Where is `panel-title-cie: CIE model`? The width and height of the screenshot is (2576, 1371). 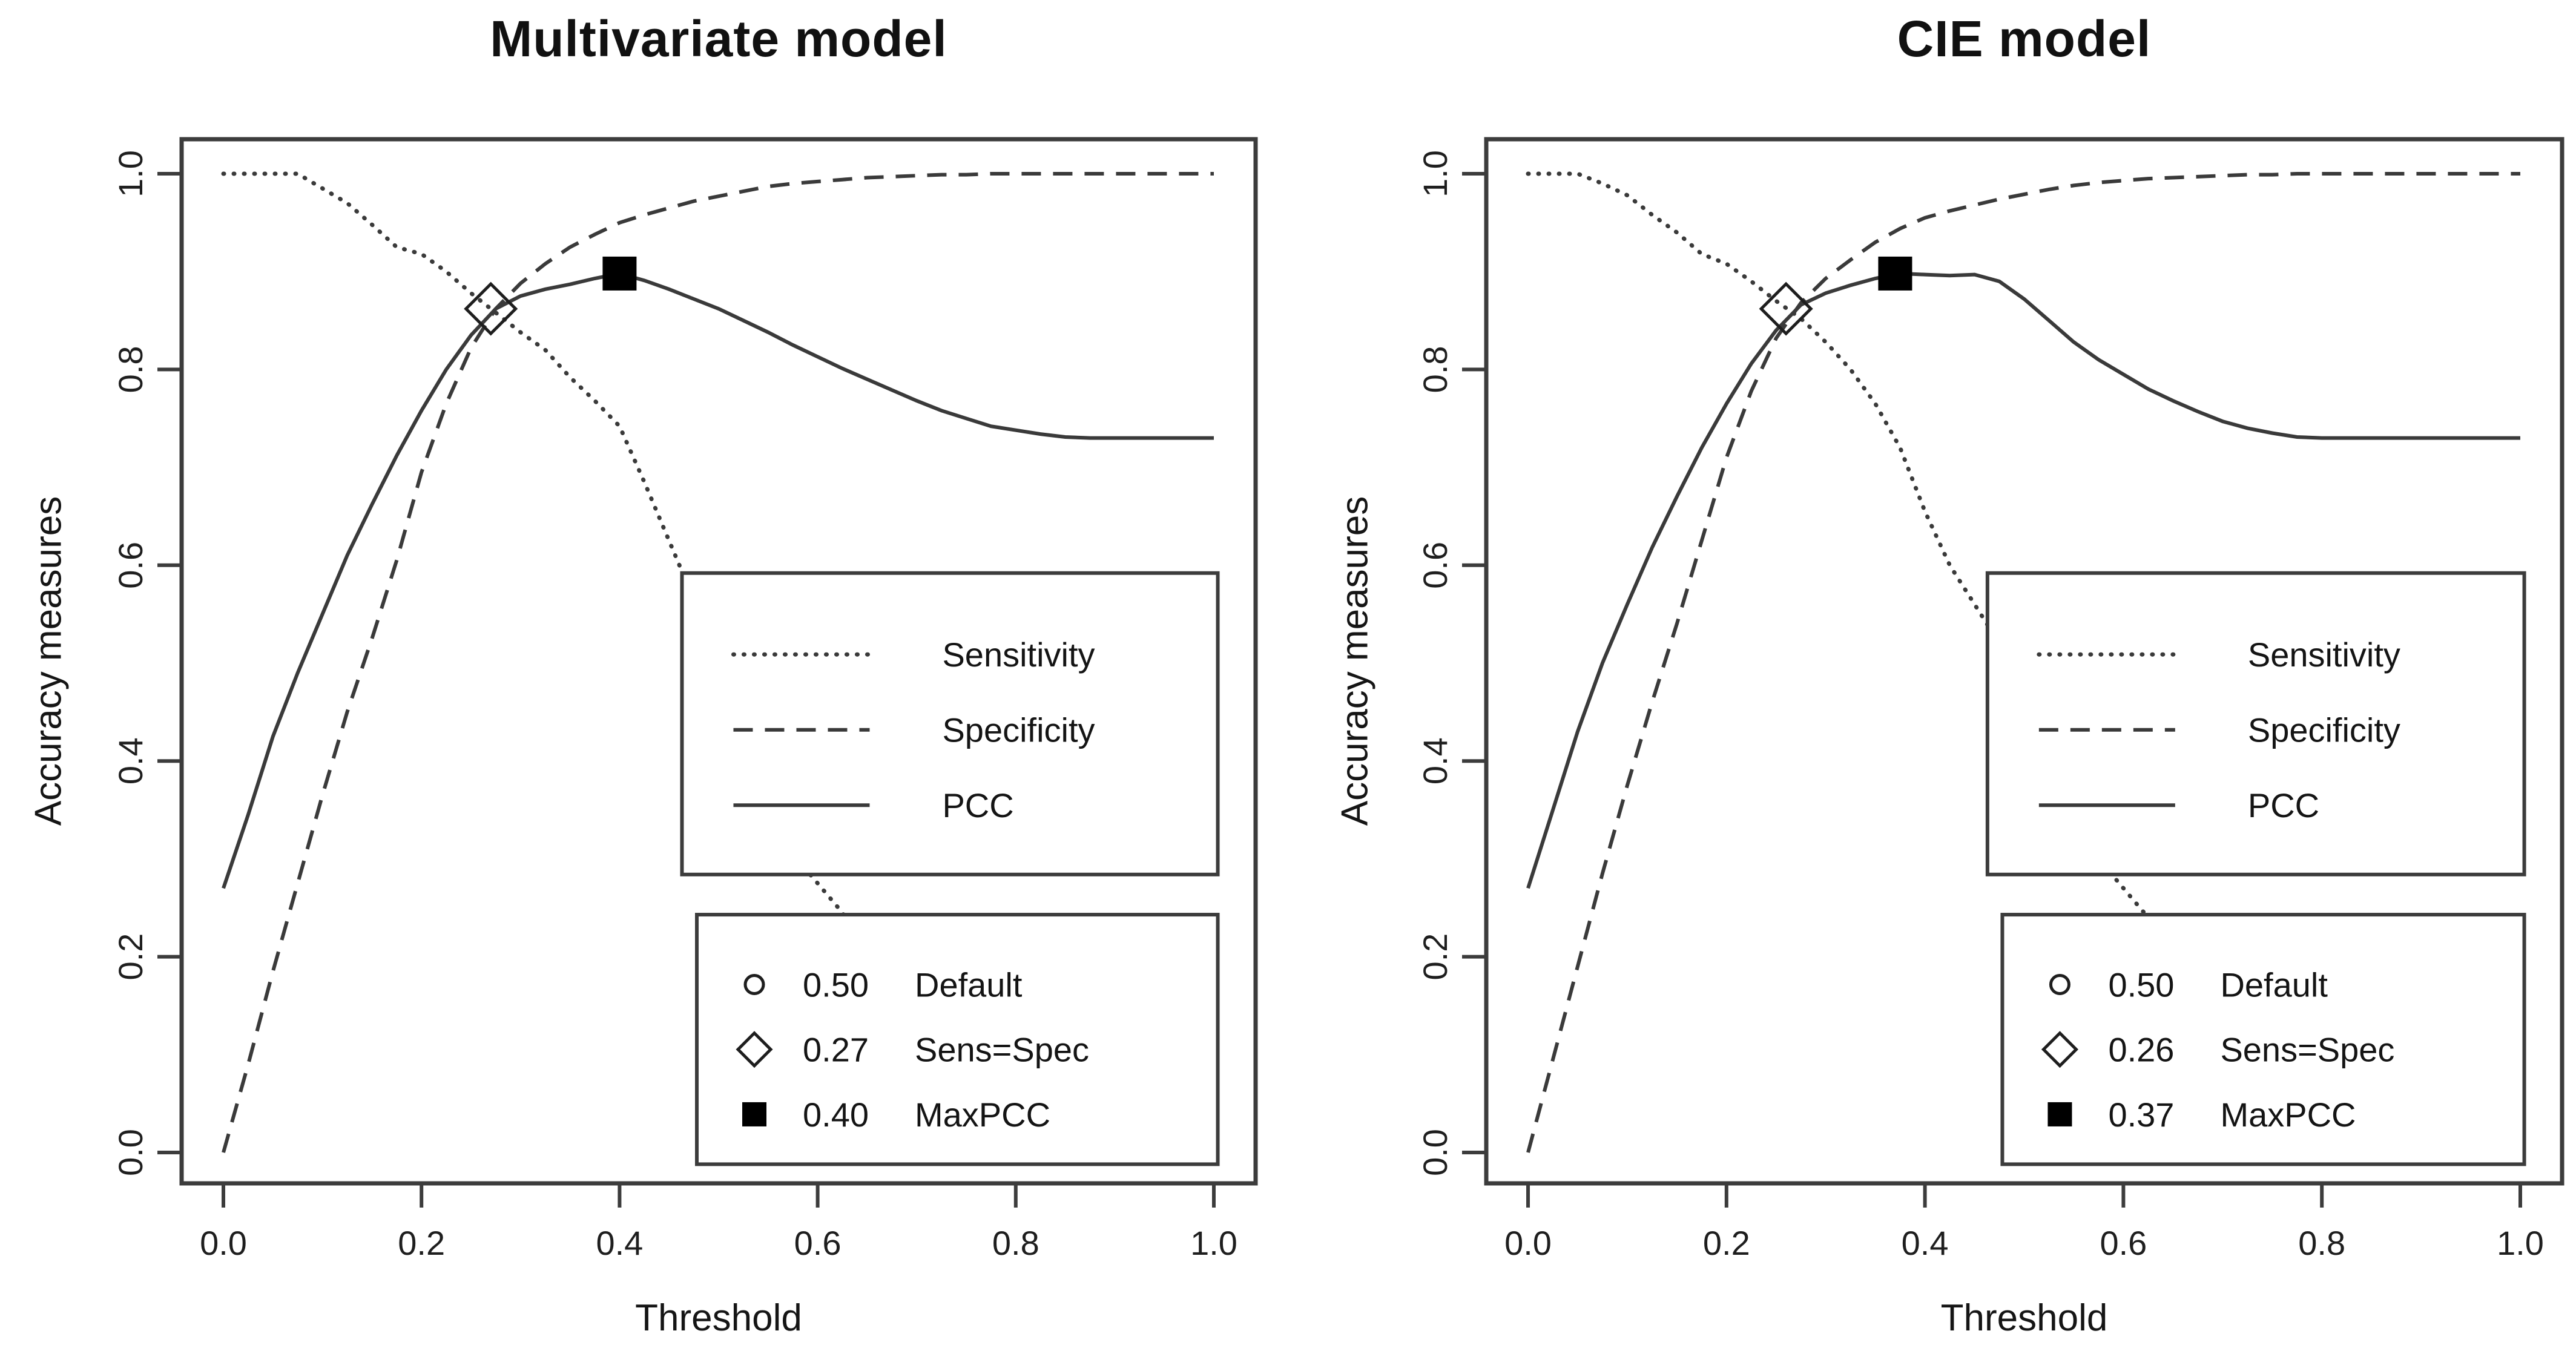
panel-title-cie: CIE model is located at coordinates (2024, 38).